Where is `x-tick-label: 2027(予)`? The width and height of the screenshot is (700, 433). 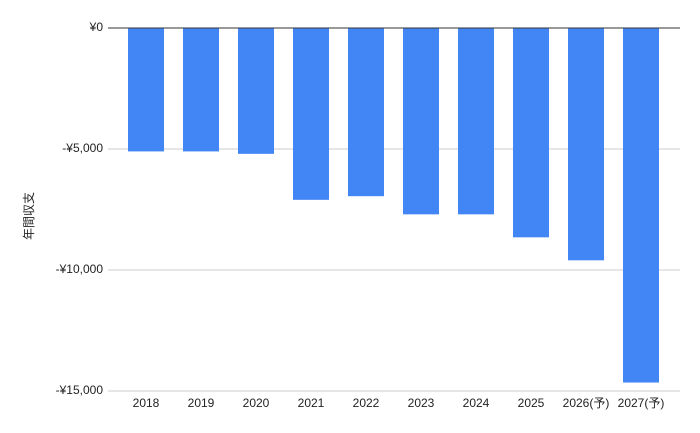 x-tick-label: 2027(予) is located at coordinates (641, 403).